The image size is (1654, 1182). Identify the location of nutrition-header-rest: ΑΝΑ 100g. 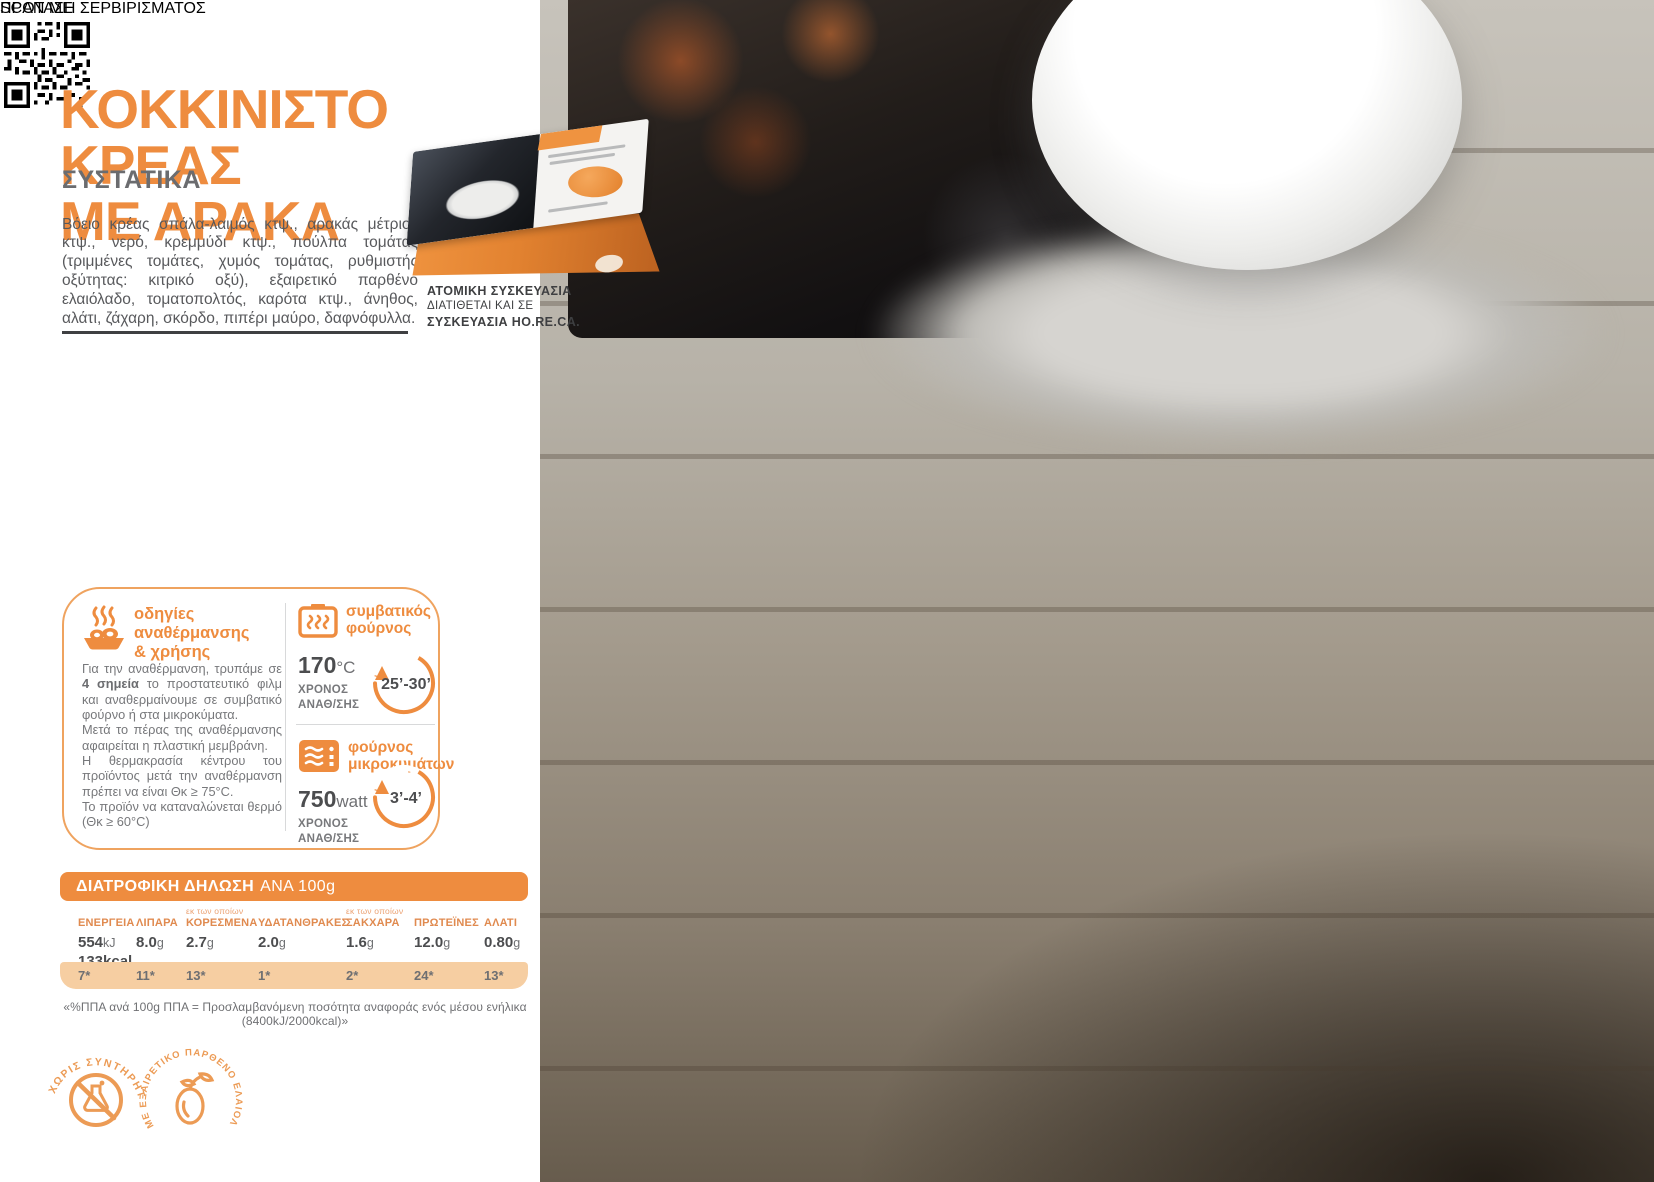
(298, 886).